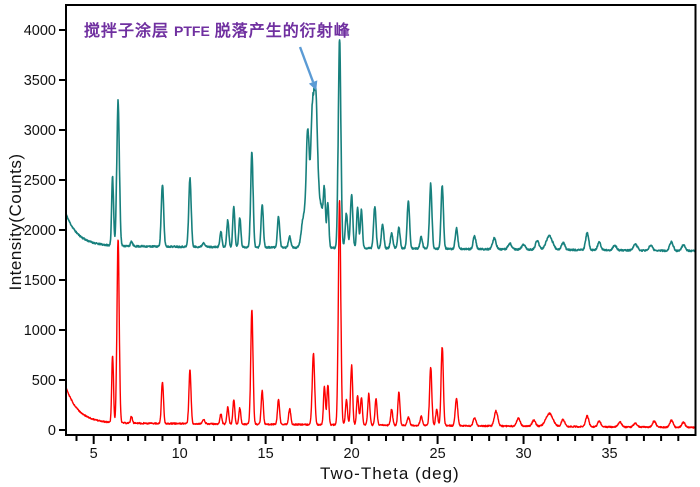 This screenshot has width=700, height=487. I want to click on y-tick-label: 3000, so click(40, 131).